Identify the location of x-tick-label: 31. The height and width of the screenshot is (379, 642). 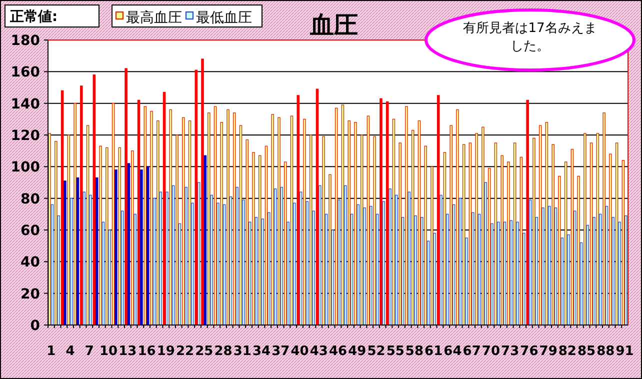
(242, 351).